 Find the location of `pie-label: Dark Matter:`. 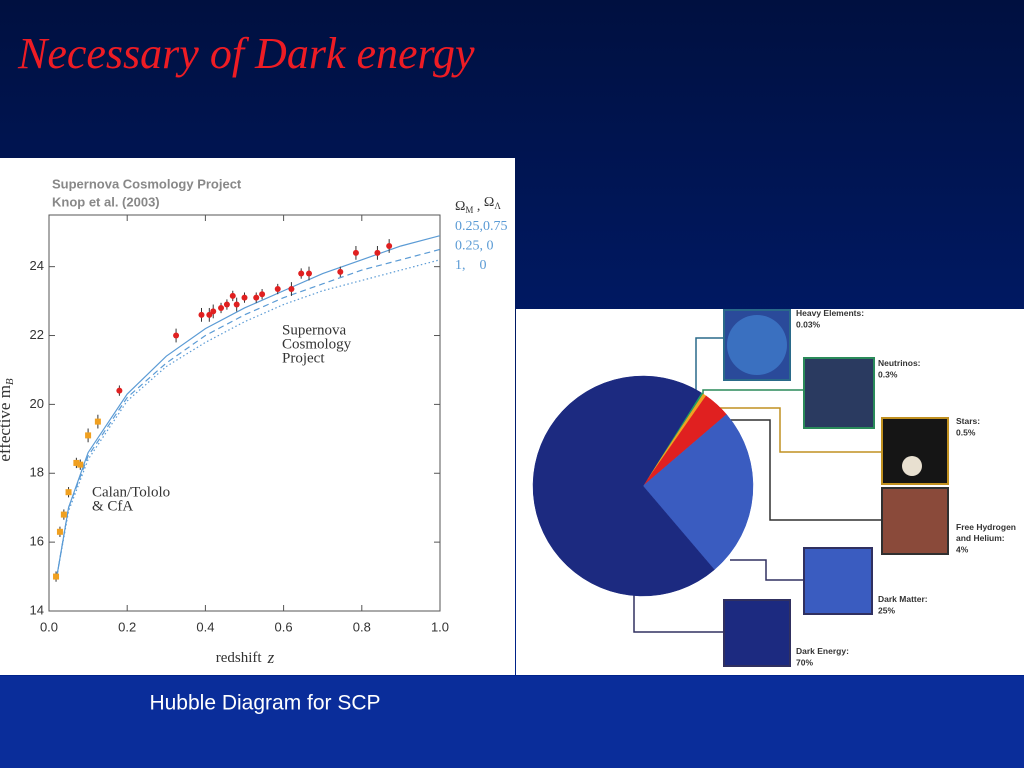

pie-label: Dark Matter: is located at coordinates (903, 599).